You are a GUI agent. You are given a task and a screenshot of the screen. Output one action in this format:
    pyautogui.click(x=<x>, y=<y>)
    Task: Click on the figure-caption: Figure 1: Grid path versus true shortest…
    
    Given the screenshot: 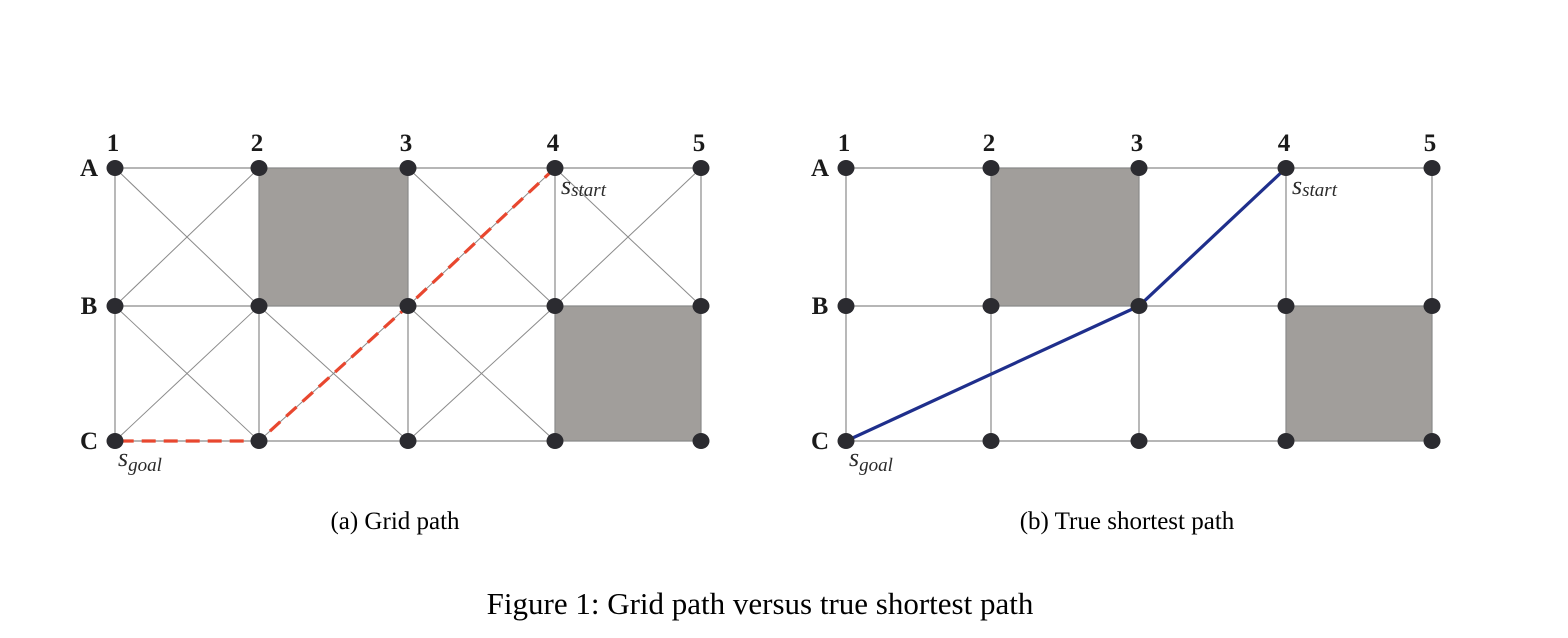 What is the action you would take?
    pyautogui.click(x=760, y=603)
    